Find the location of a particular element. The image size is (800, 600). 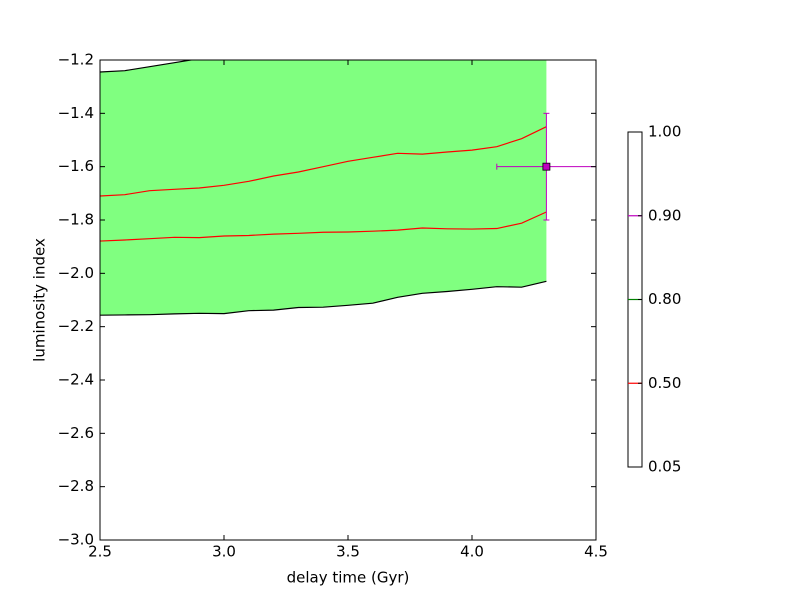

x-tick-label: 4.5 is located at coordinates (596, 552).